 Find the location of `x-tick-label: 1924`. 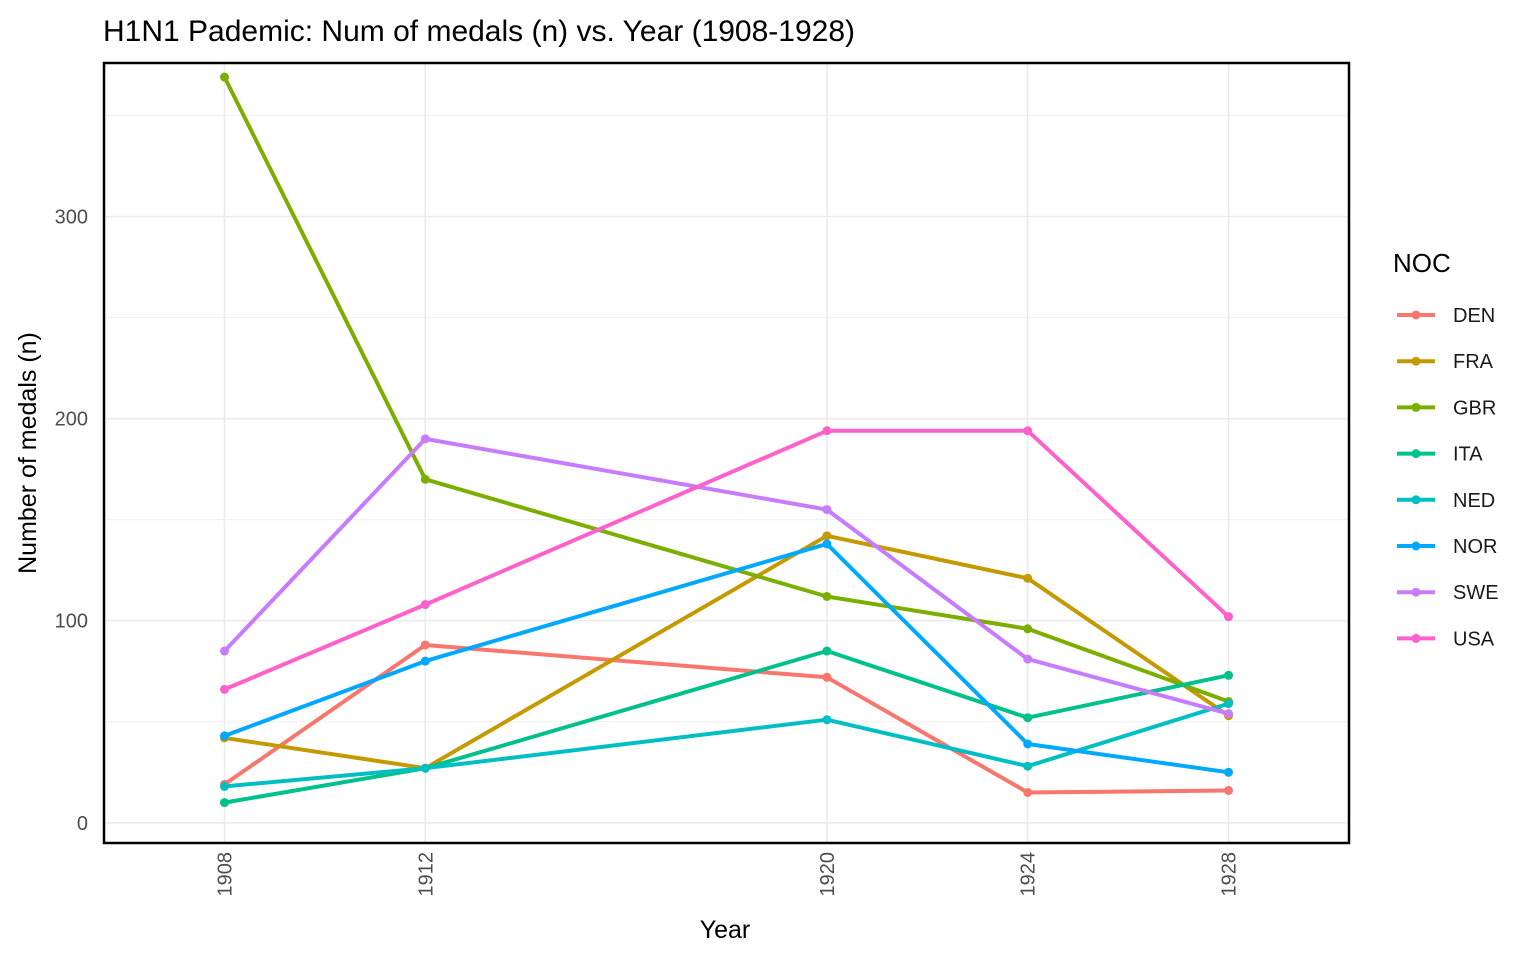

x-tick-label: 1924 is located at coordinates (1029, 874).